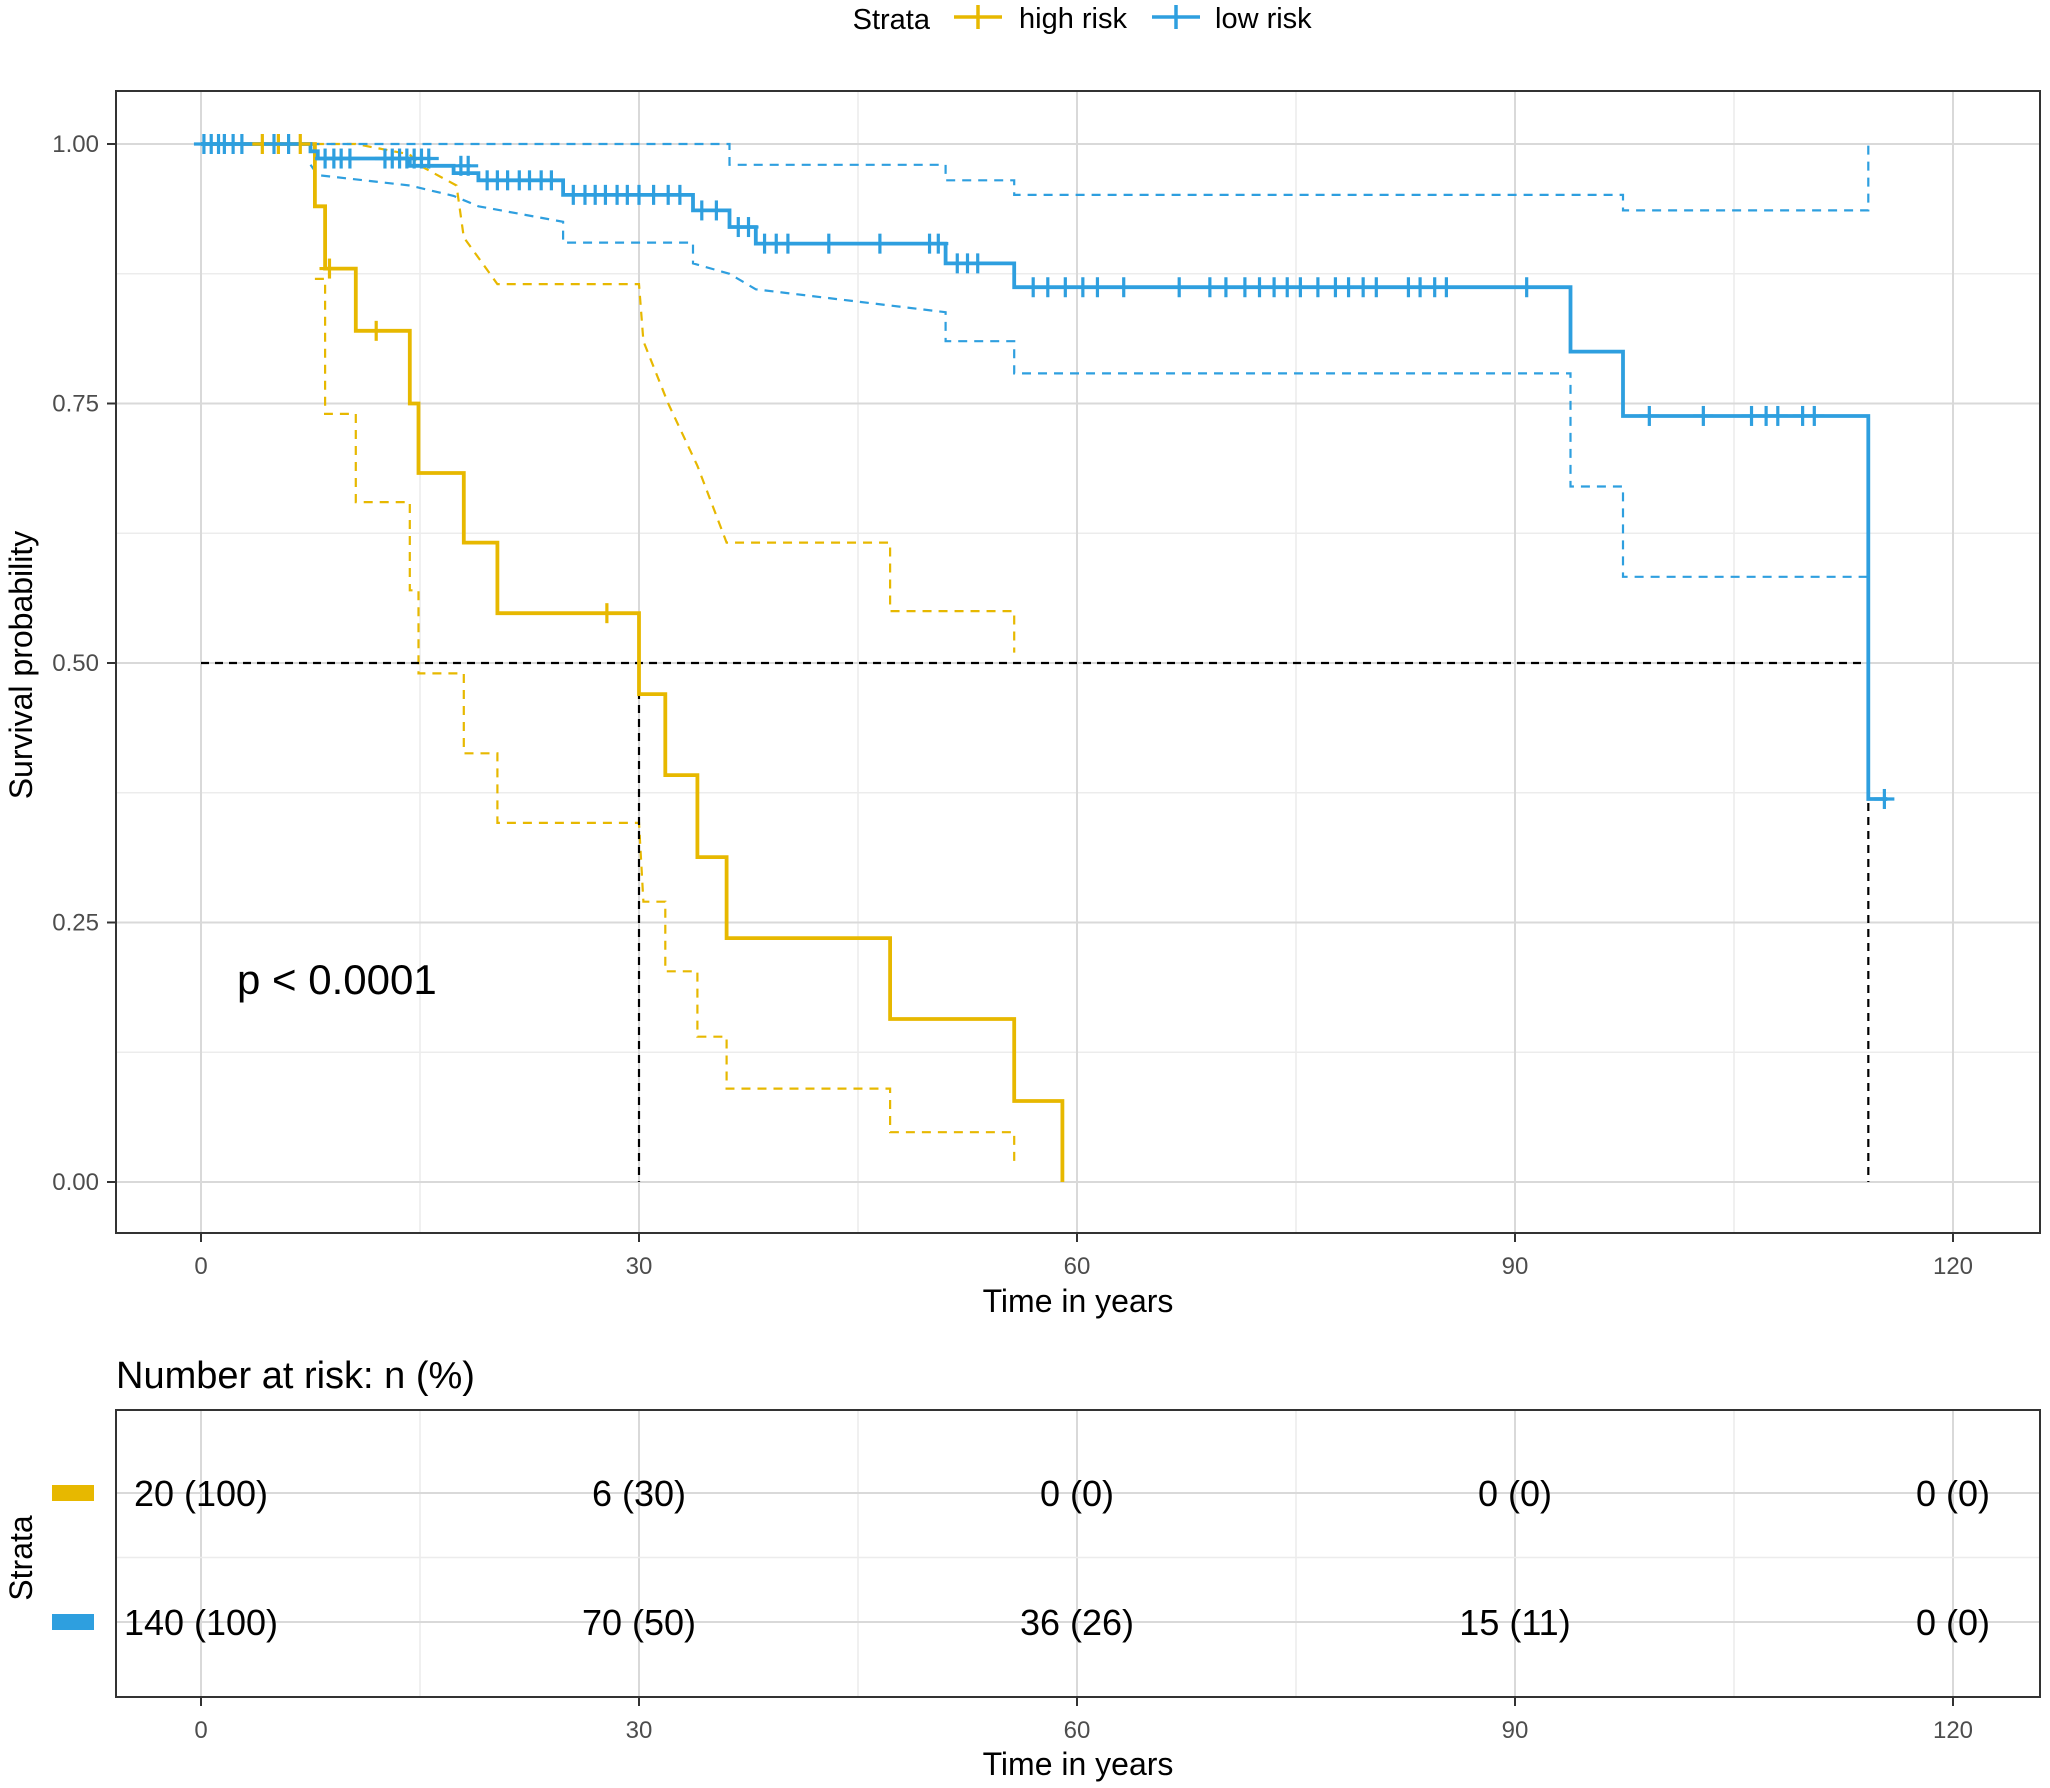  I want to click on risk-cell-low-risk: 36 (26), so click(1077, 1622).